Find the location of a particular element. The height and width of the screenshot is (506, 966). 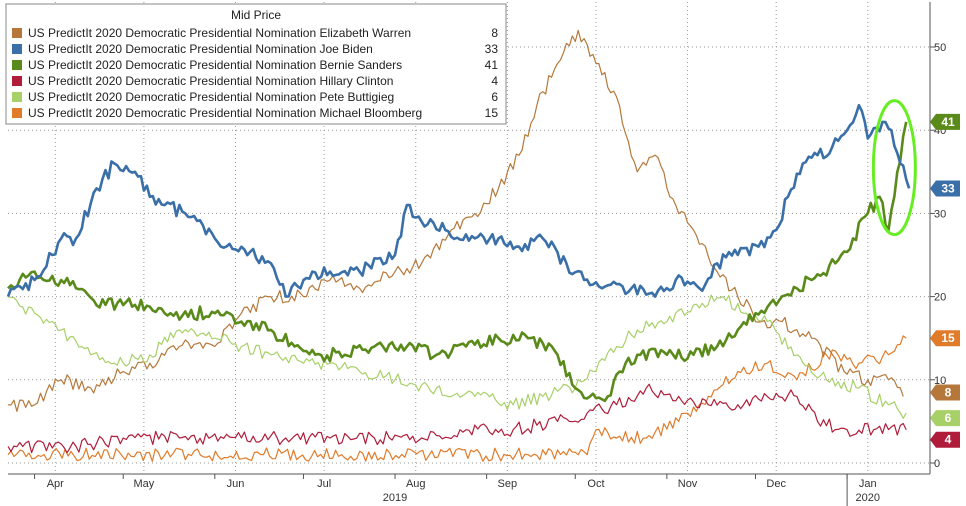

last-value-label: 4 is located at coordinates (948, 440).